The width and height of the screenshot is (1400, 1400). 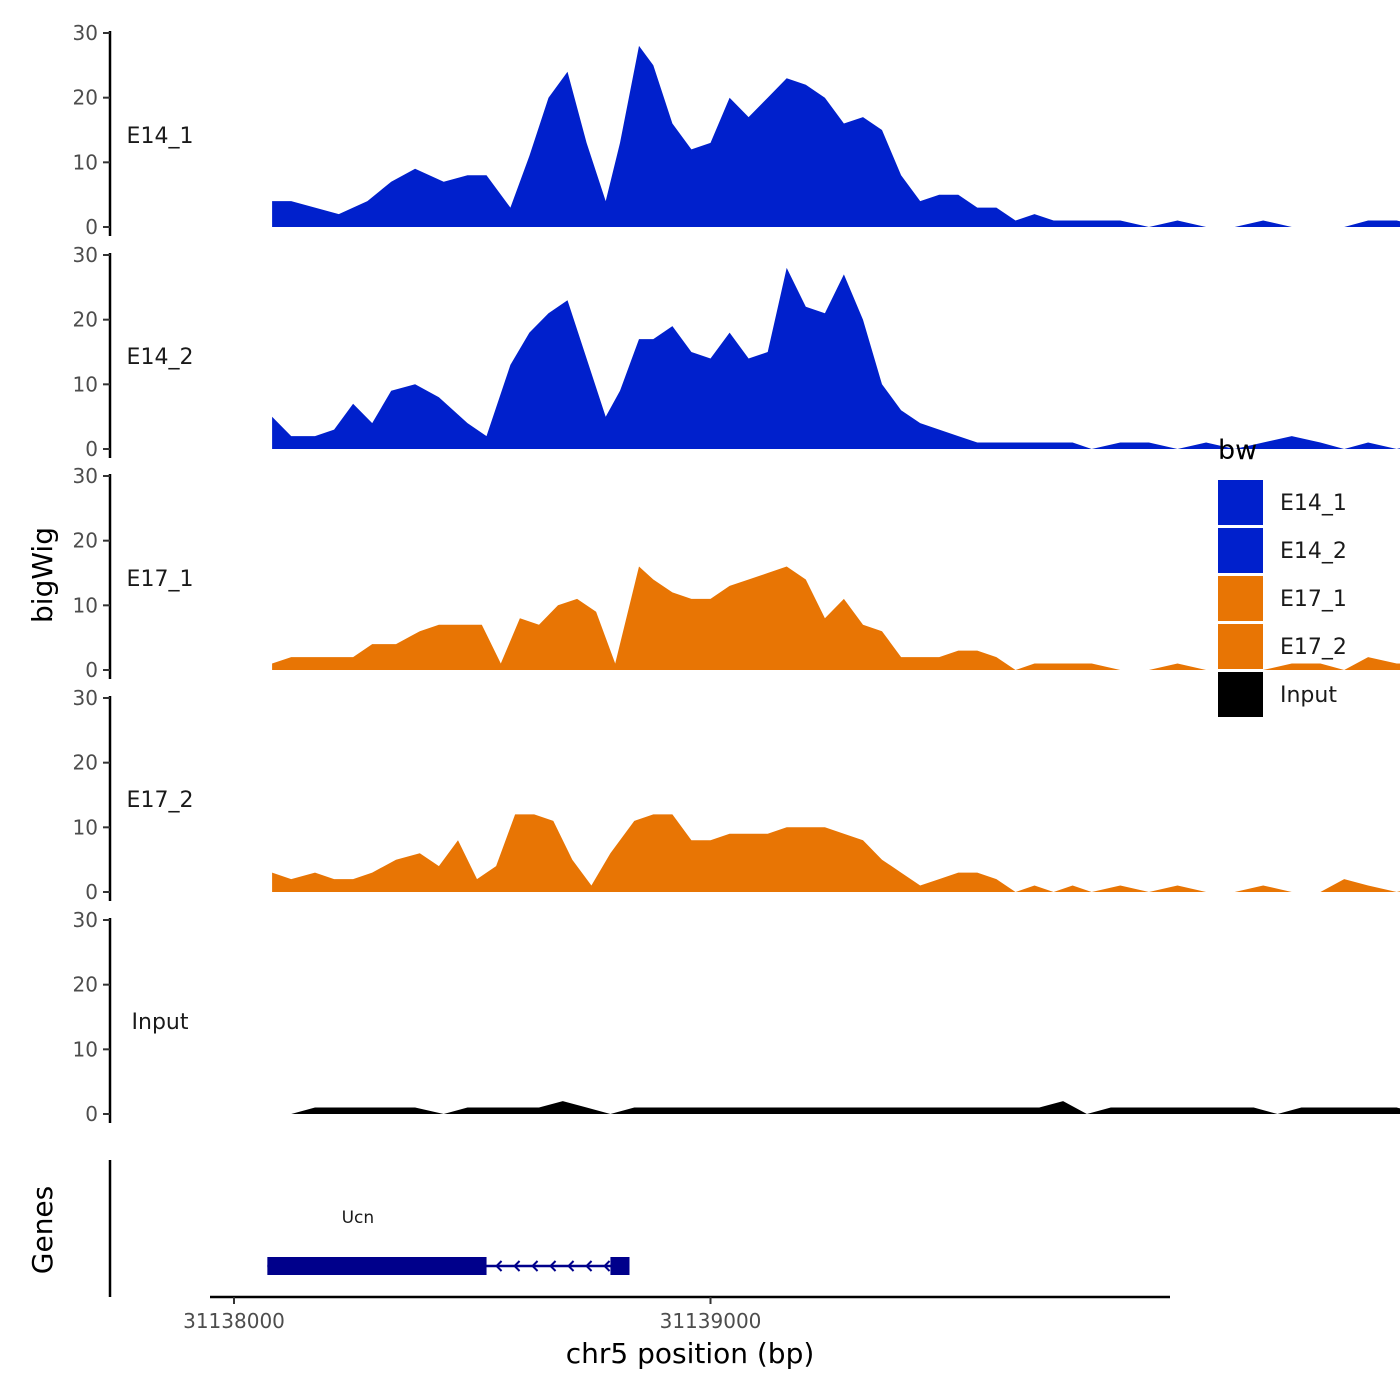 What do you see at coordinates (1308, 695) in the screenshot?
I see `legend-label-input: Input` at bounding box center [1308, 695].